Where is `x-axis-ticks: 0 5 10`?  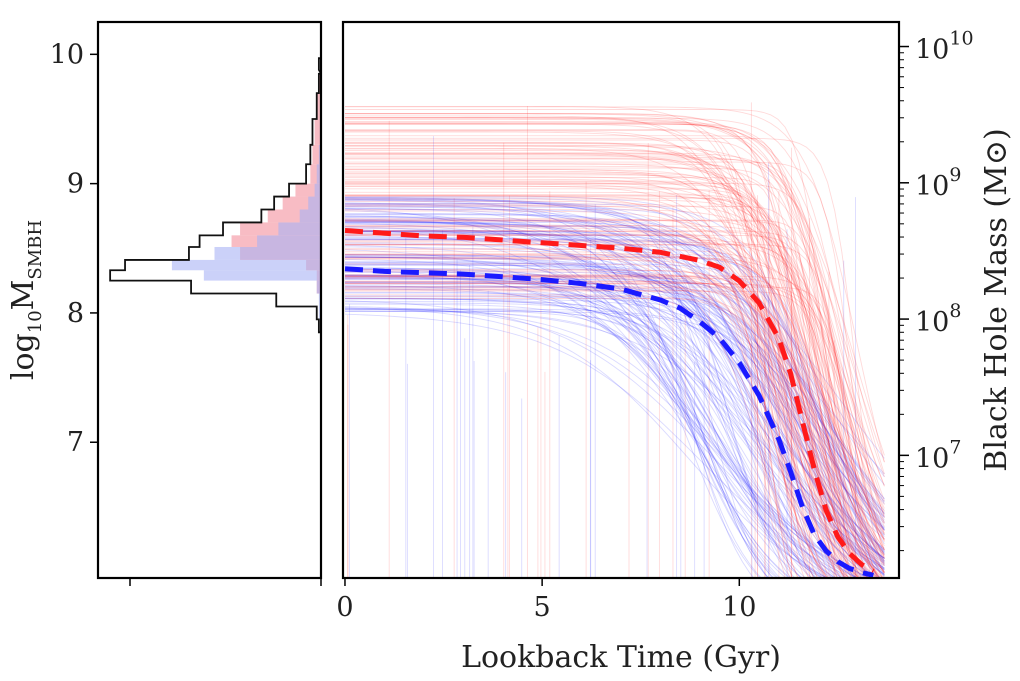
x-axis-ticks: 0 5 10 is located at coordinates (546, 600).